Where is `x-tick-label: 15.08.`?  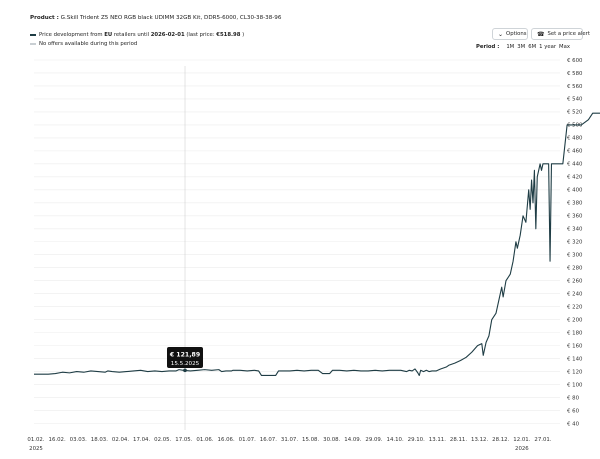
x-tick-label: 15.08. is located at coordinates (310, 440).